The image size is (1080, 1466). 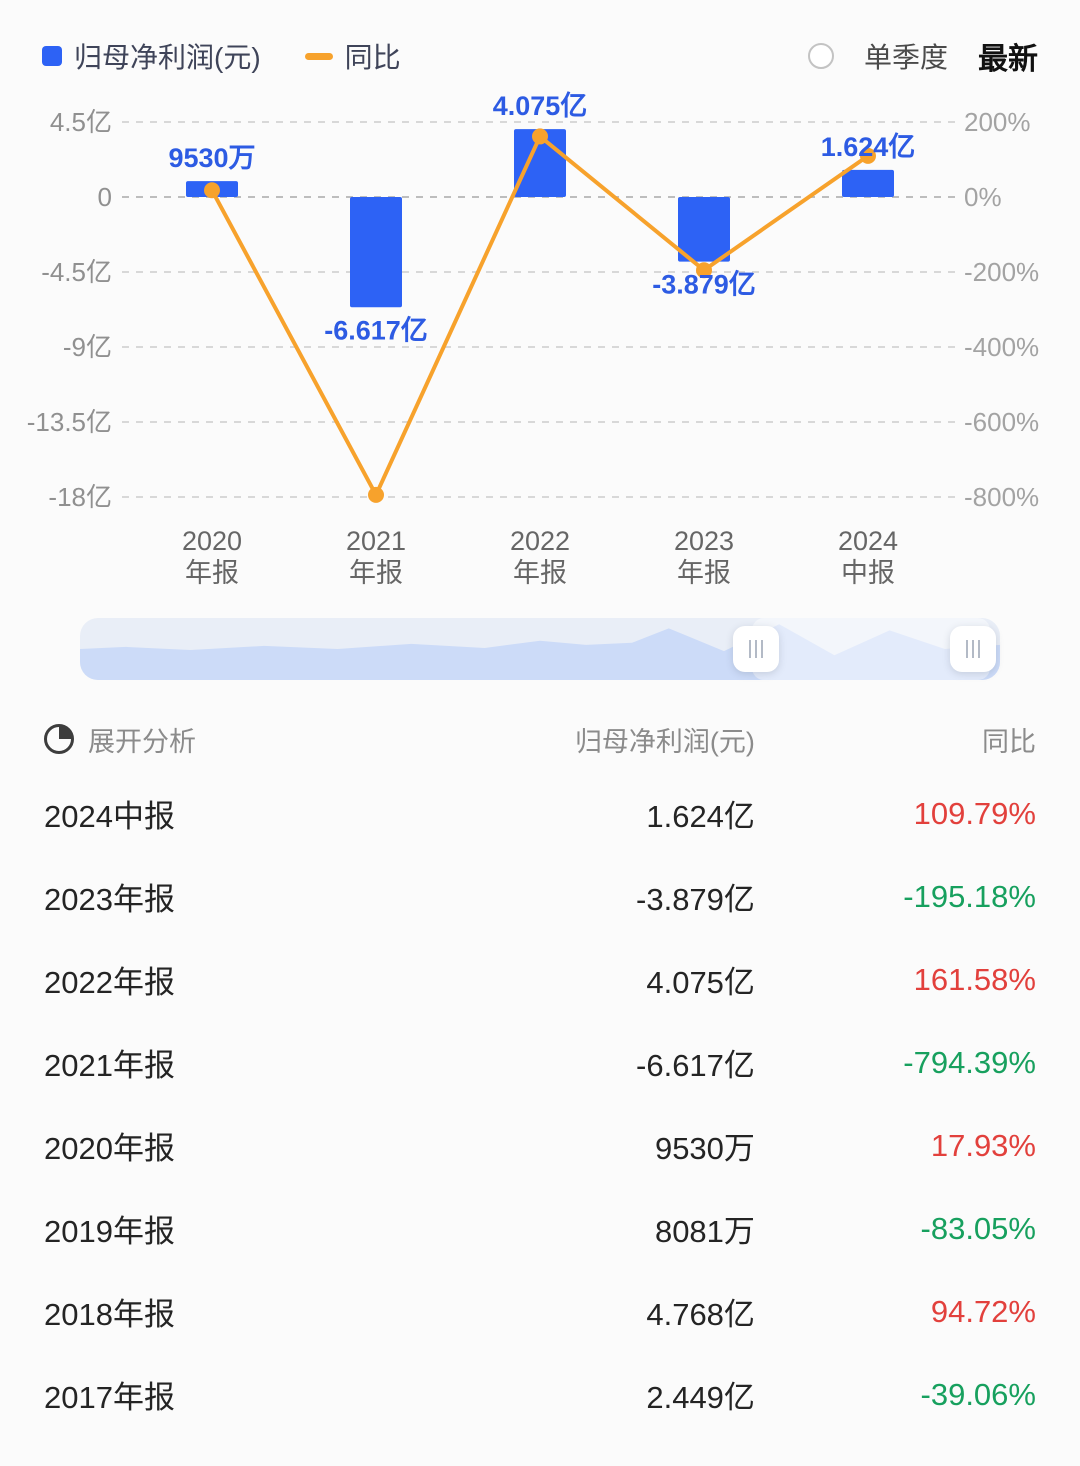 What do you see at coordinates (540, 106) in the screenshot?
I see `bar-value-label: 4.075亿` at bounding box center [540, 106].